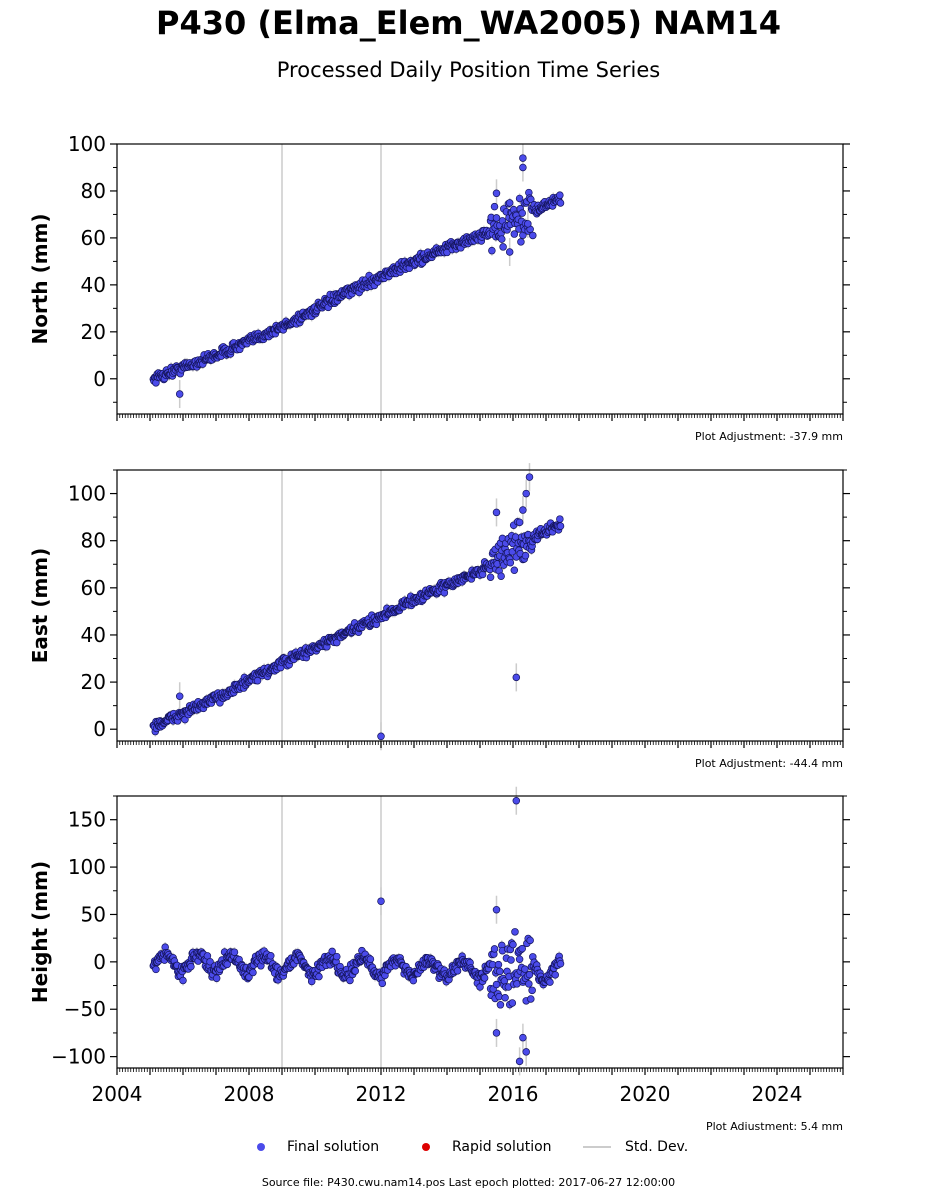 Image resolution: width=937 pixels, height=1200 pixels. What do you see at coordinates (597, 1147) in the screenshot?
I see `std-dev-line-marker` at bounding box center [597, 1147].